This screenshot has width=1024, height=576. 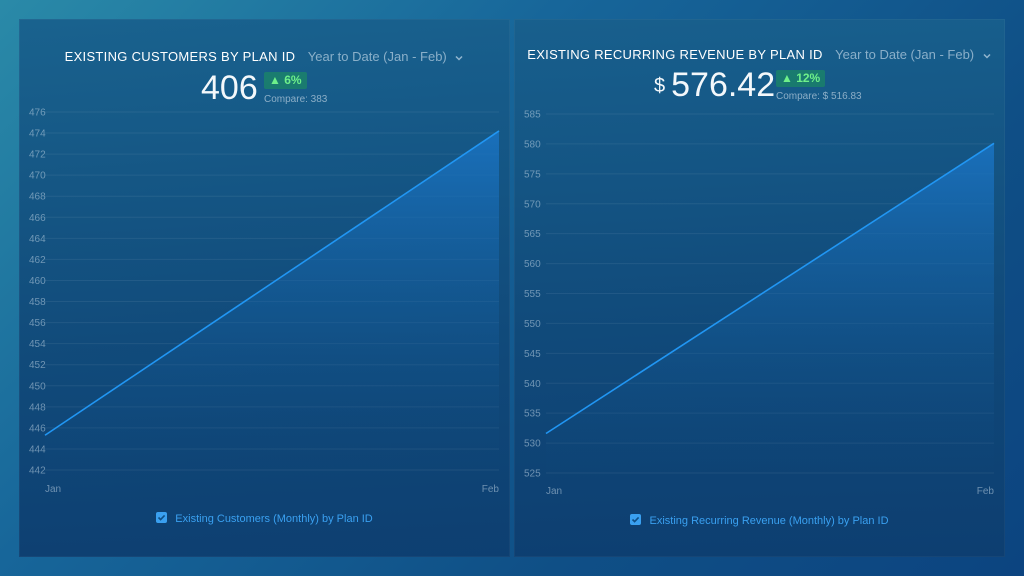 I want to click on metric-number: 576.42, so click(x=723, y=85).